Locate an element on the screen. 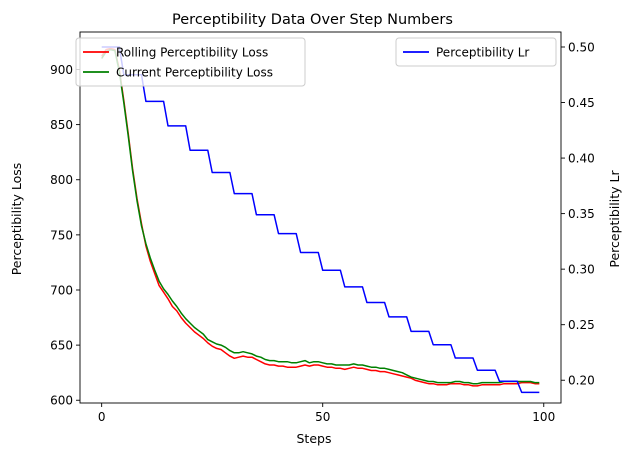 The width and height of the screenshot is (631, 455). y-axis-label: Perceptibility Loss is located at coordinates (16, 219).